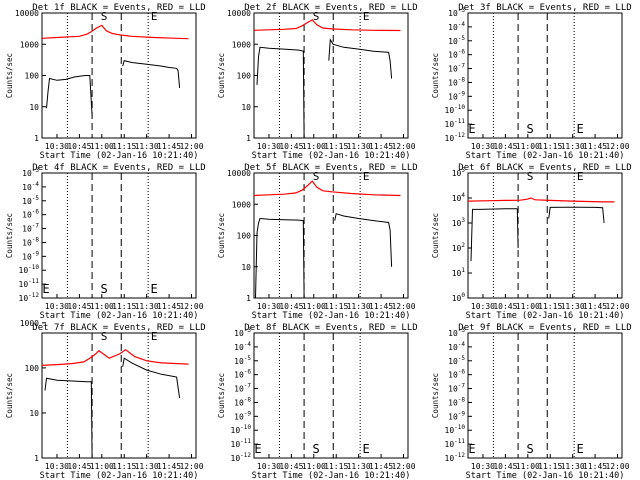 Image resolution: width=640 pixels, height=480 pixels. I want to click on y-tick-label: 10⁻⁶, so click(242, 374).